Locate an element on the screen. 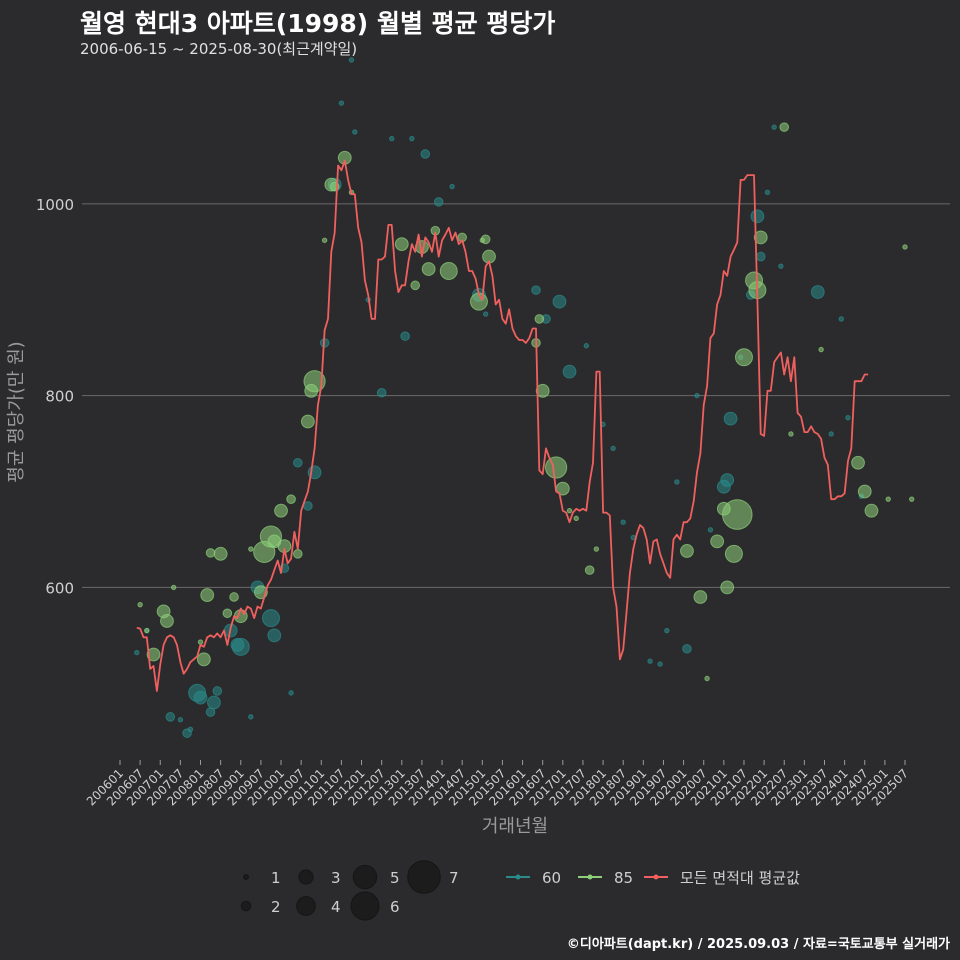 This screenshot has height=960, width=960. legend-label: 60 is located at coordinates (551, 878).